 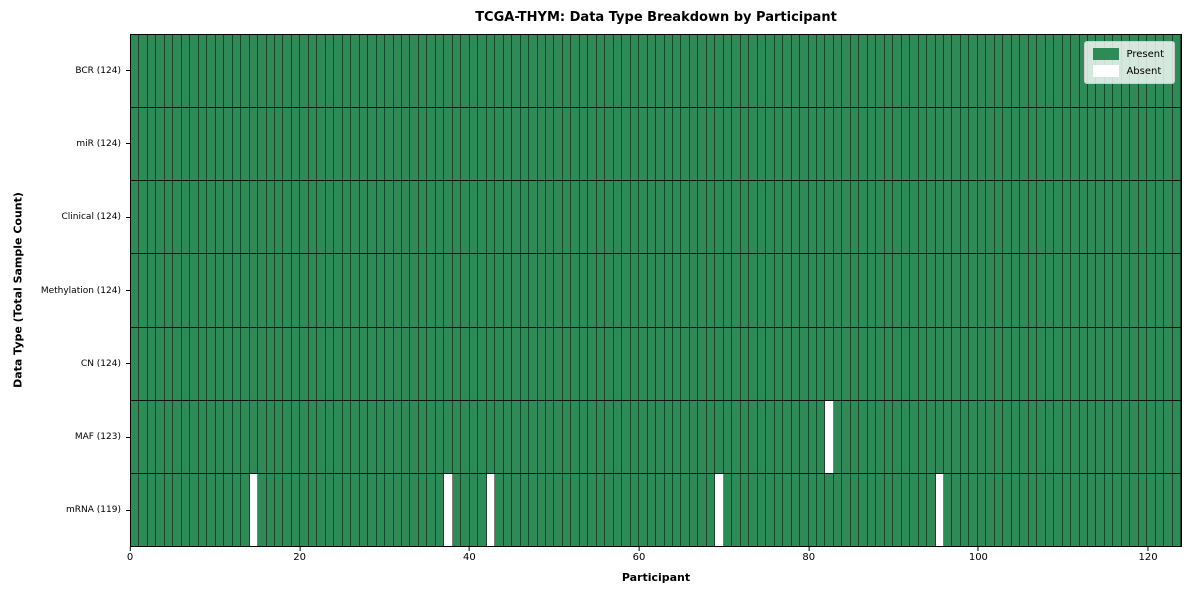 I want to click on heatmap-cell-absent, so click(x=829, y=436).